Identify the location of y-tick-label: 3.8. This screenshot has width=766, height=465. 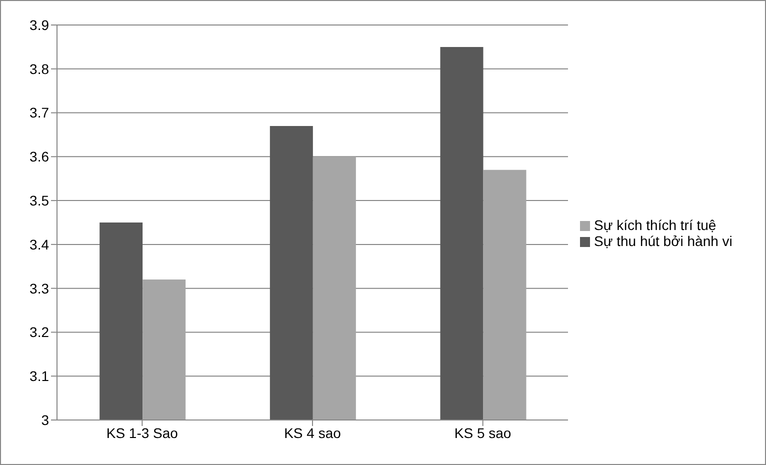
(40, 68).